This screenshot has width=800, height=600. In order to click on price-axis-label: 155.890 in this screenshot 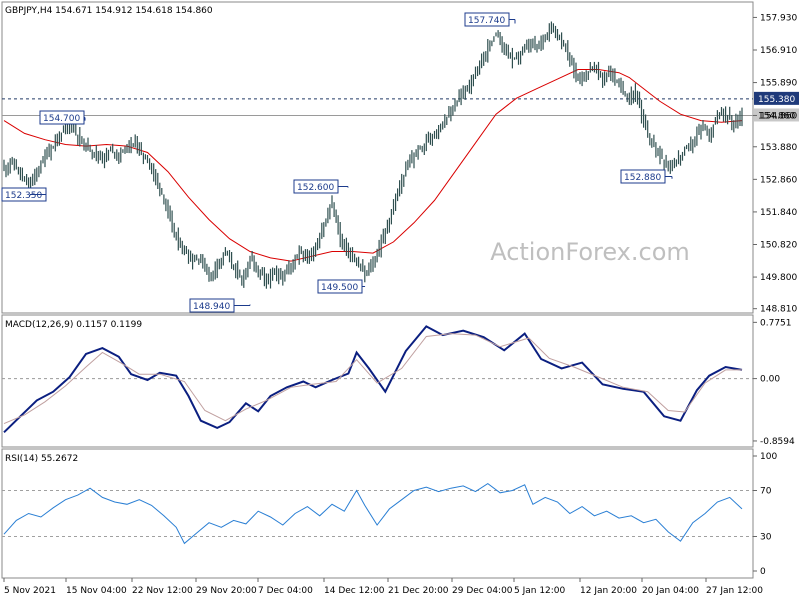, I will do `click(778, 84)`.